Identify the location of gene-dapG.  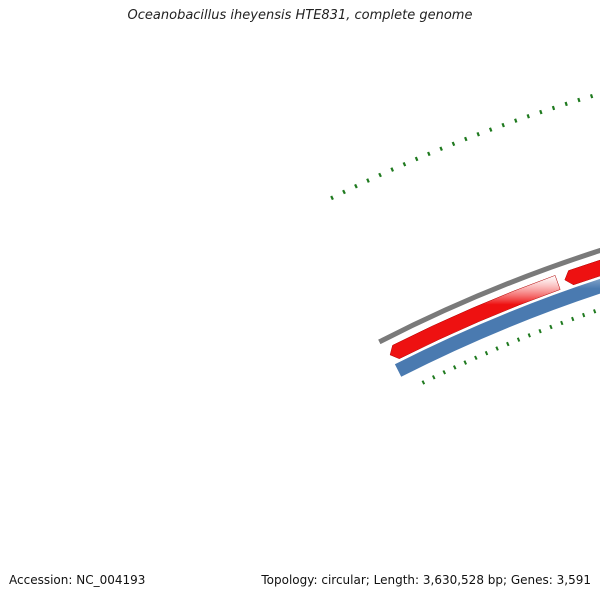
(497, 309).